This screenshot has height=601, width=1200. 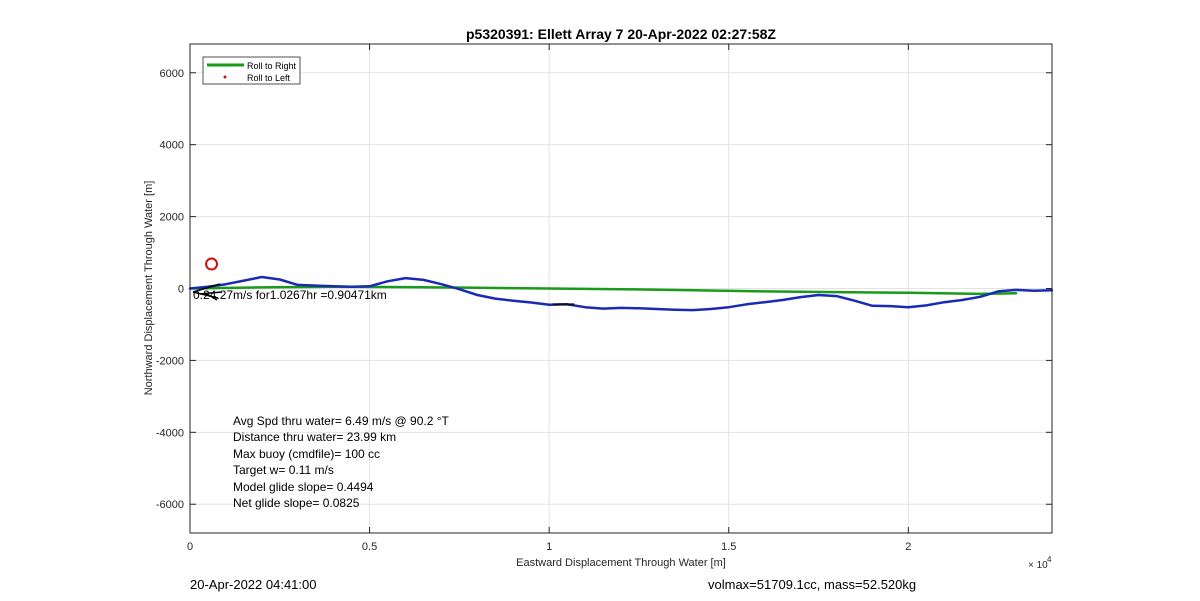 What do you see at coordinates (269, 78) in the screenshot?
I see `legend-label-roll-left: Roll to Left` at bounding box center [269, 78].